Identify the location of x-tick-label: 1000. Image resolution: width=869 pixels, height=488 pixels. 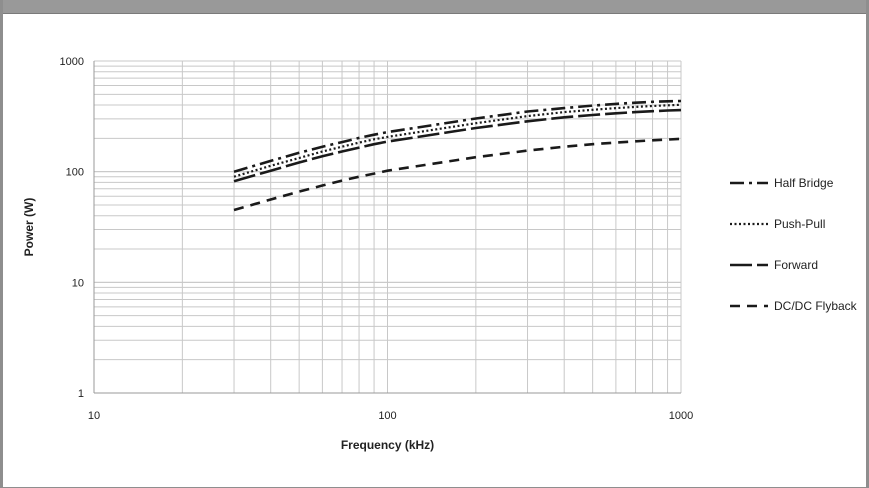
(681, 416).